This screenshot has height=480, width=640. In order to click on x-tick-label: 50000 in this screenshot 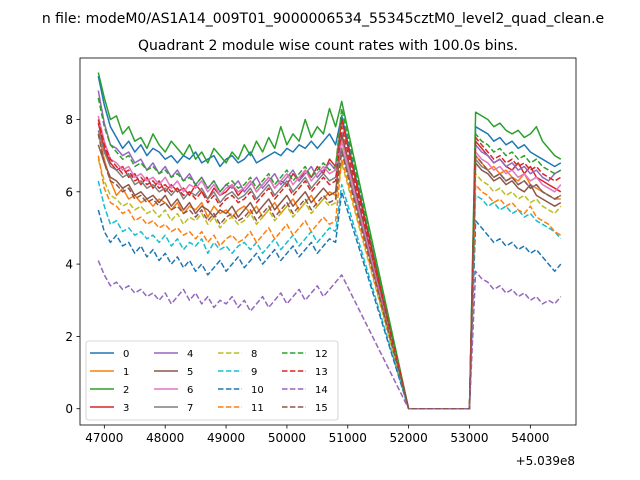, I will do `click(287, 438)`.